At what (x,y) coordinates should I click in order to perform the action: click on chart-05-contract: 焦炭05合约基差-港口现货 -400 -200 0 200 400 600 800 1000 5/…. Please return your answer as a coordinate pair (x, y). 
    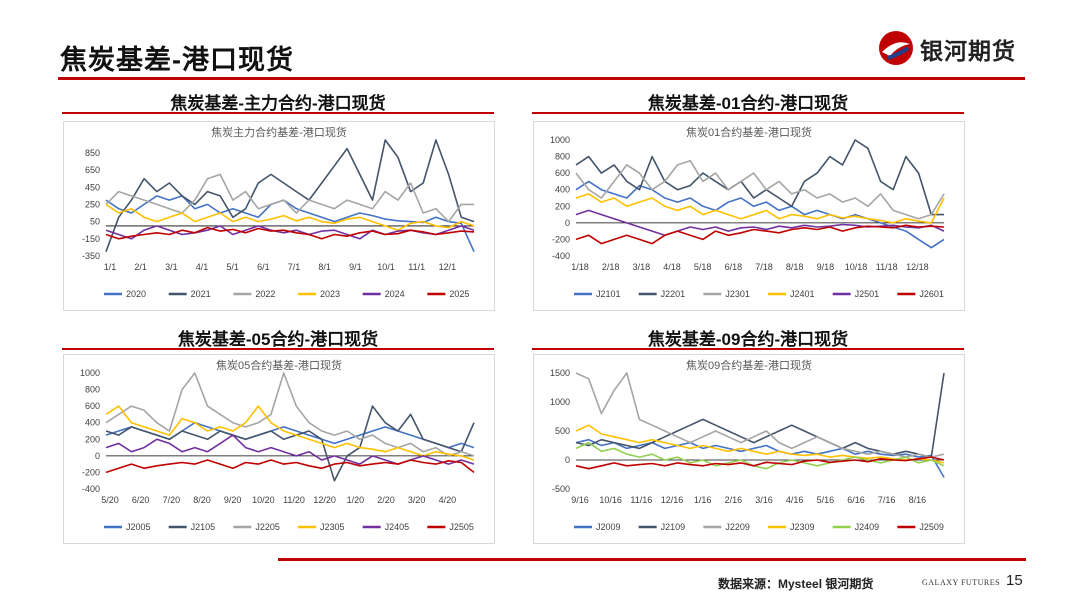
    Looking at the image, I should click on (279, 449).